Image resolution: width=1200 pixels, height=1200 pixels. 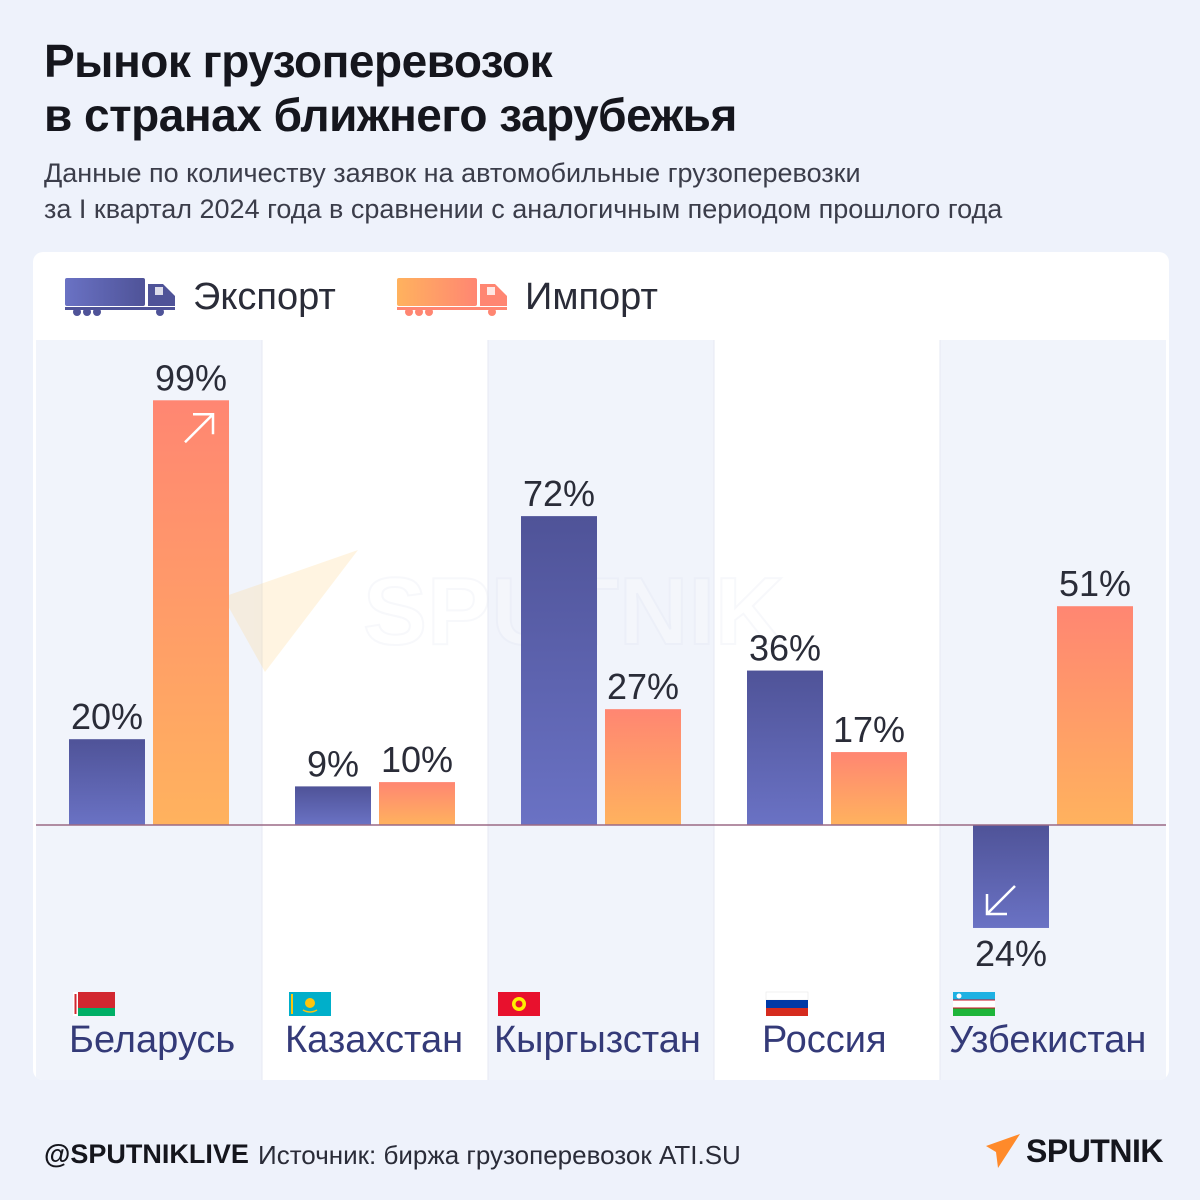 What do you see at coordinates (559, 493) in the screenshot?
I see `data-label: 72%` at bounding box center [559, 493].